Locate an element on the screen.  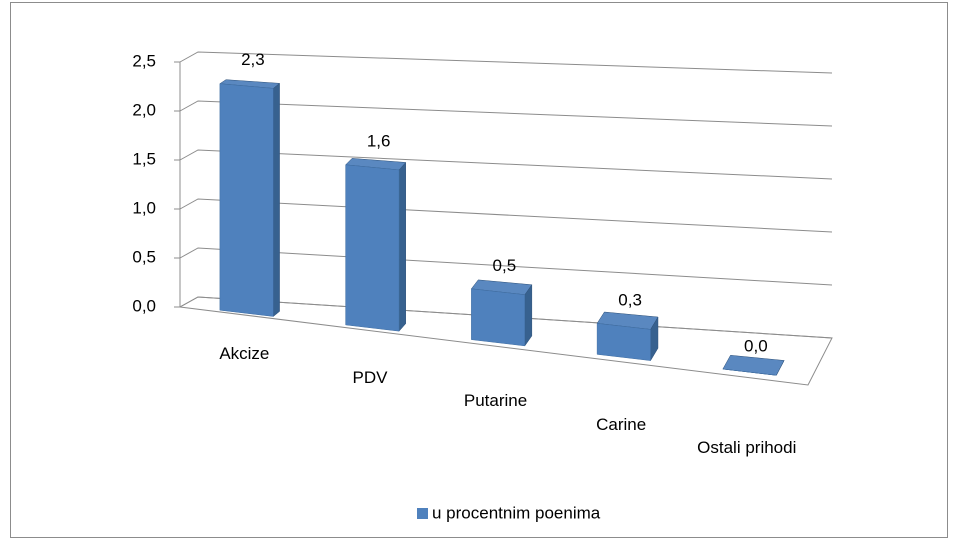
x-tick-label: Ostali prihodi is located at coordinates (747, 448).